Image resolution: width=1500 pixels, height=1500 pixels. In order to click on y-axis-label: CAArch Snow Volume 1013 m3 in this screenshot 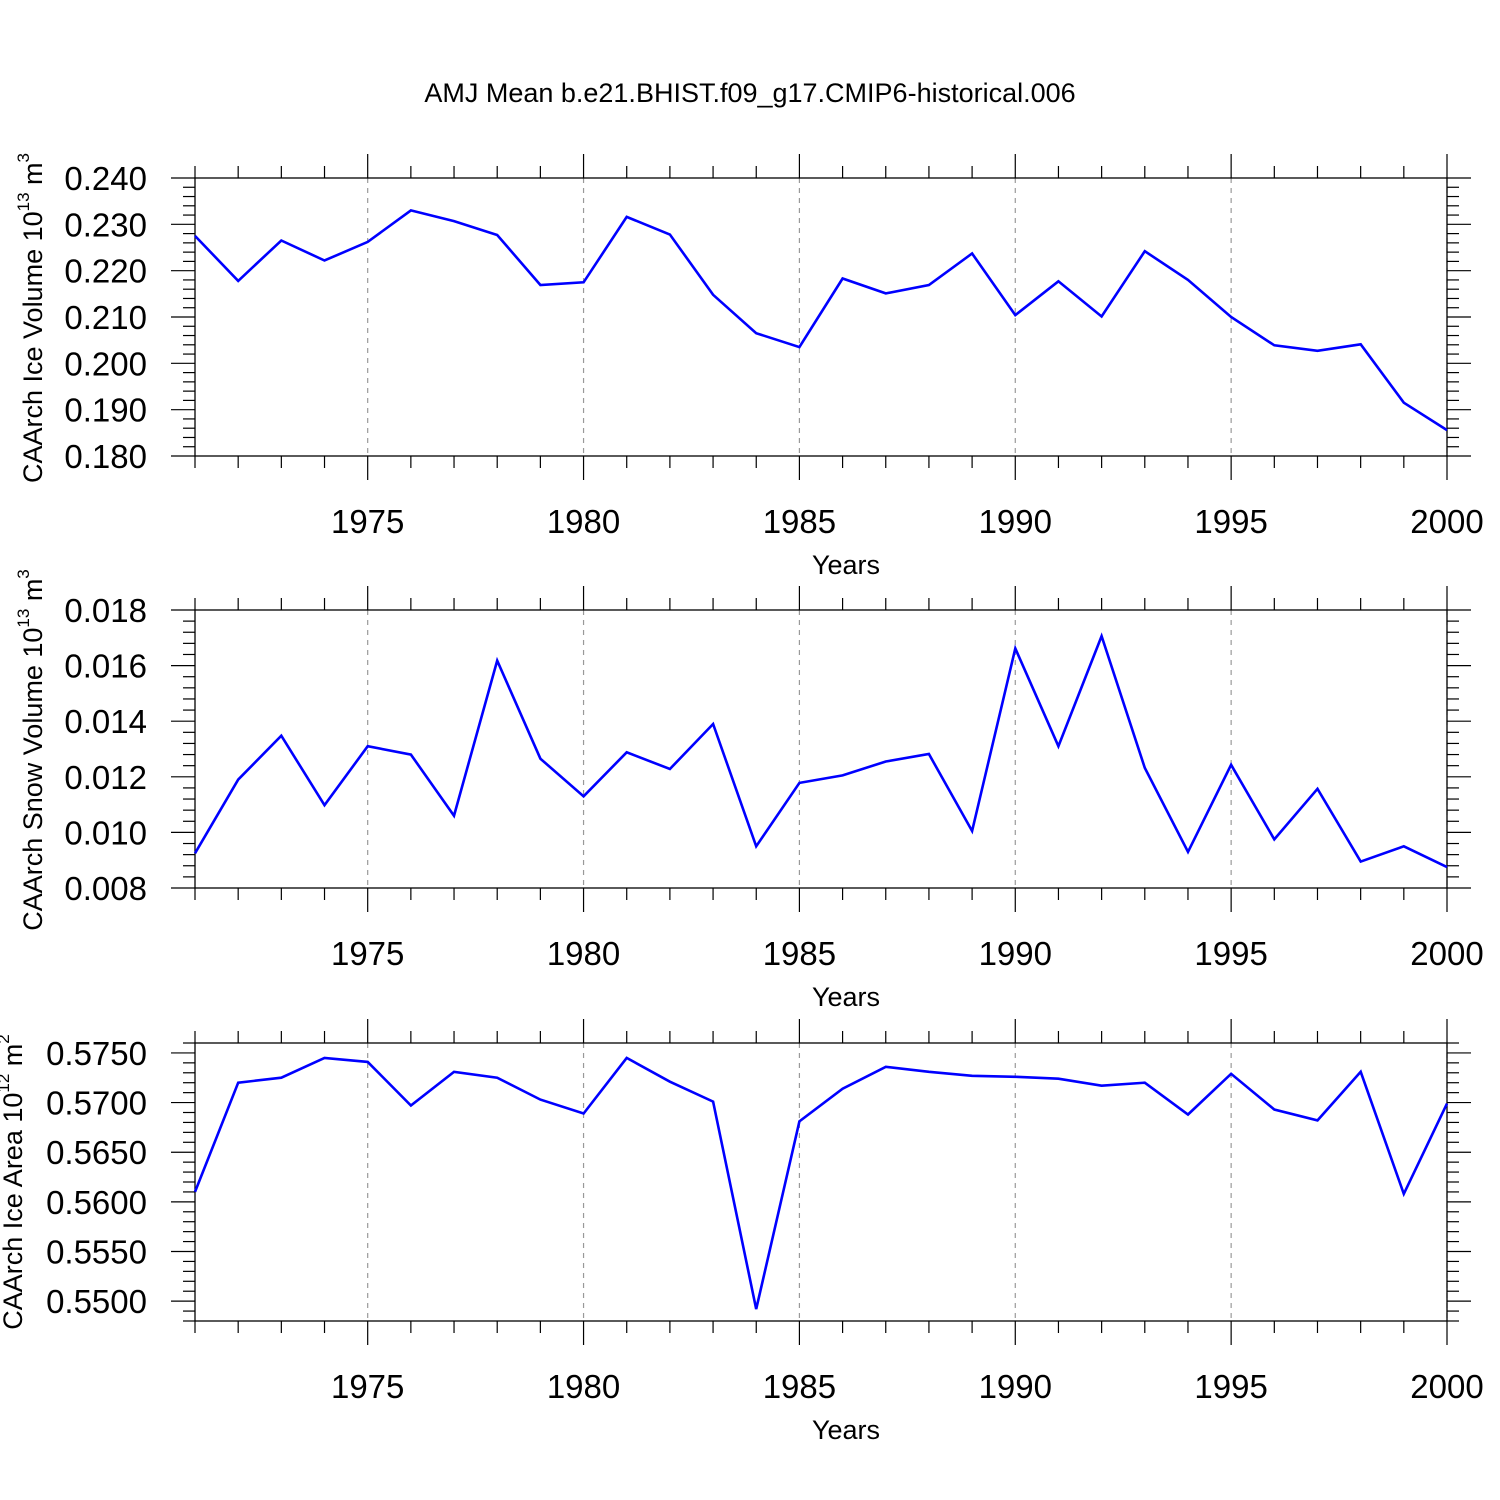, I will do `click(31, 750)`.